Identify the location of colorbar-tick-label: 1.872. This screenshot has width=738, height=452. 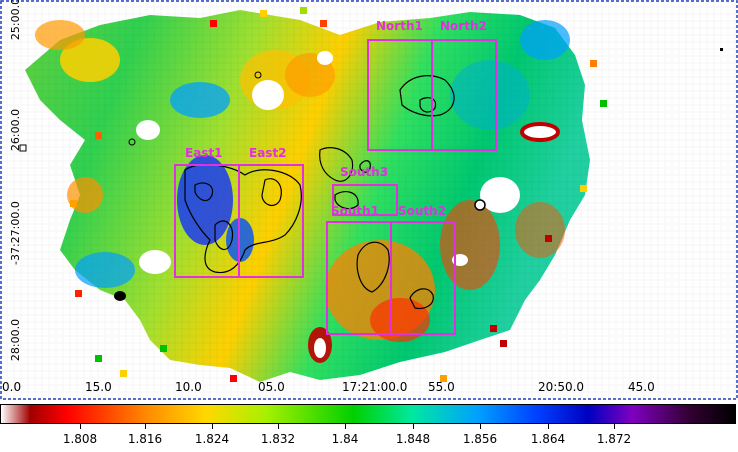
(614, 439).